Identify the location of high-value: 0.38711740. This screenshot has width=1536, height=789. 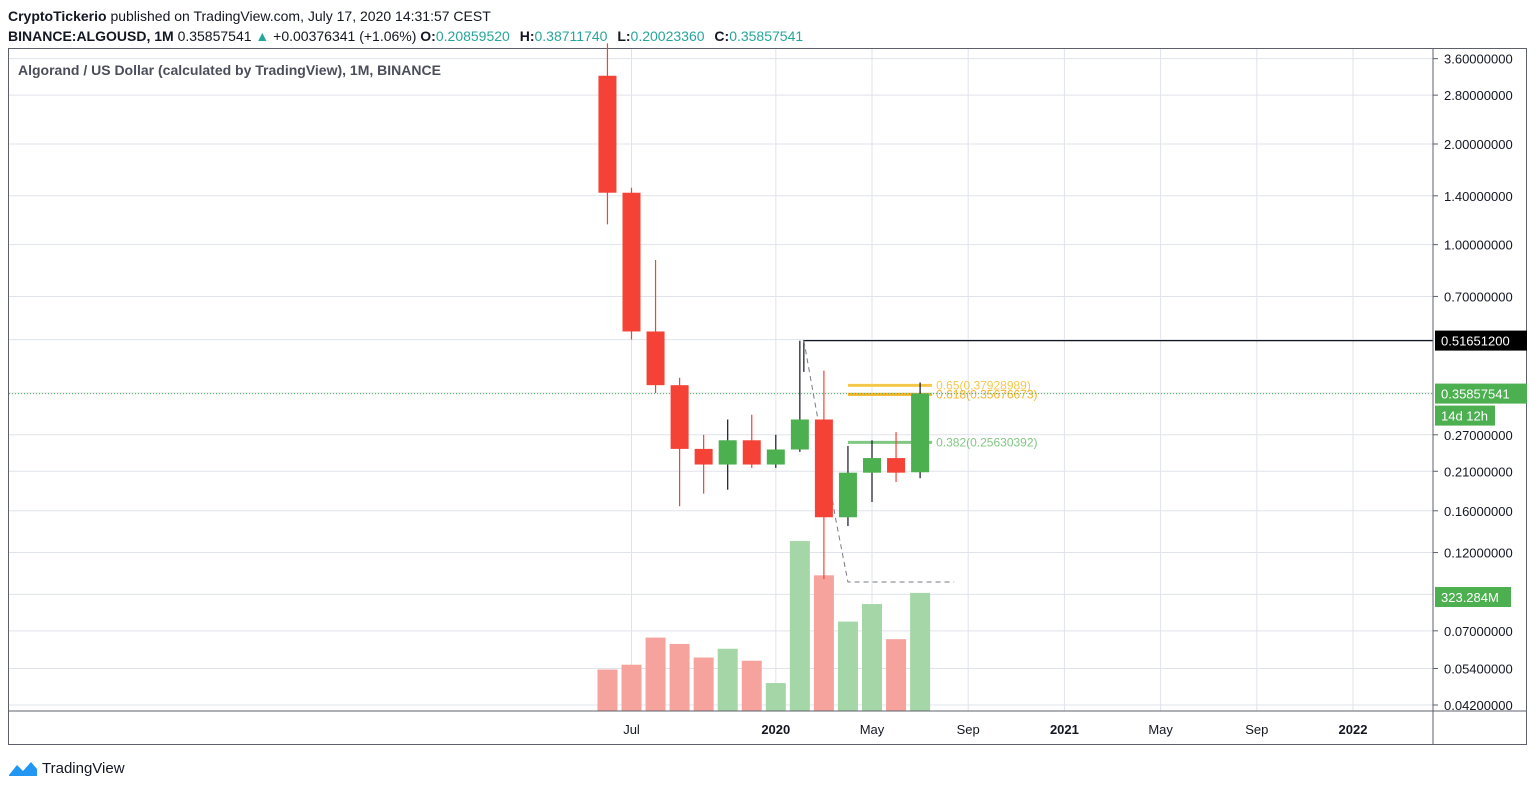
(571, 36).